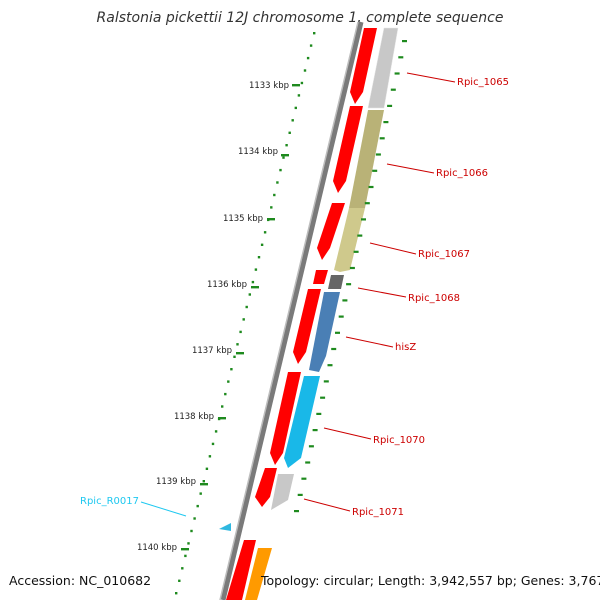  What do you see at coordinates (349, 240) in the screenshot?
I see `gene-rpic-1067-arrow` at bounding box center [349, 240].